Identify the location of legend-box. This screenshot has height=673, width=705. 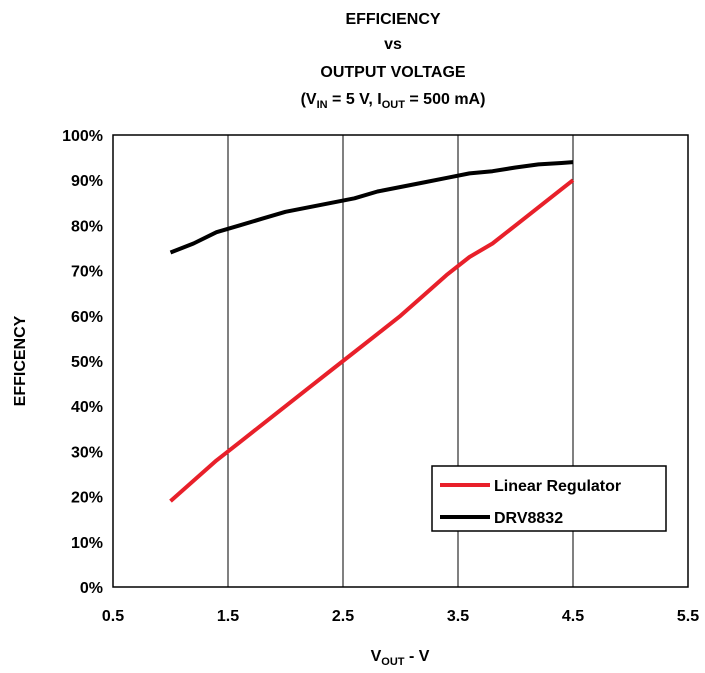
(549, 498).